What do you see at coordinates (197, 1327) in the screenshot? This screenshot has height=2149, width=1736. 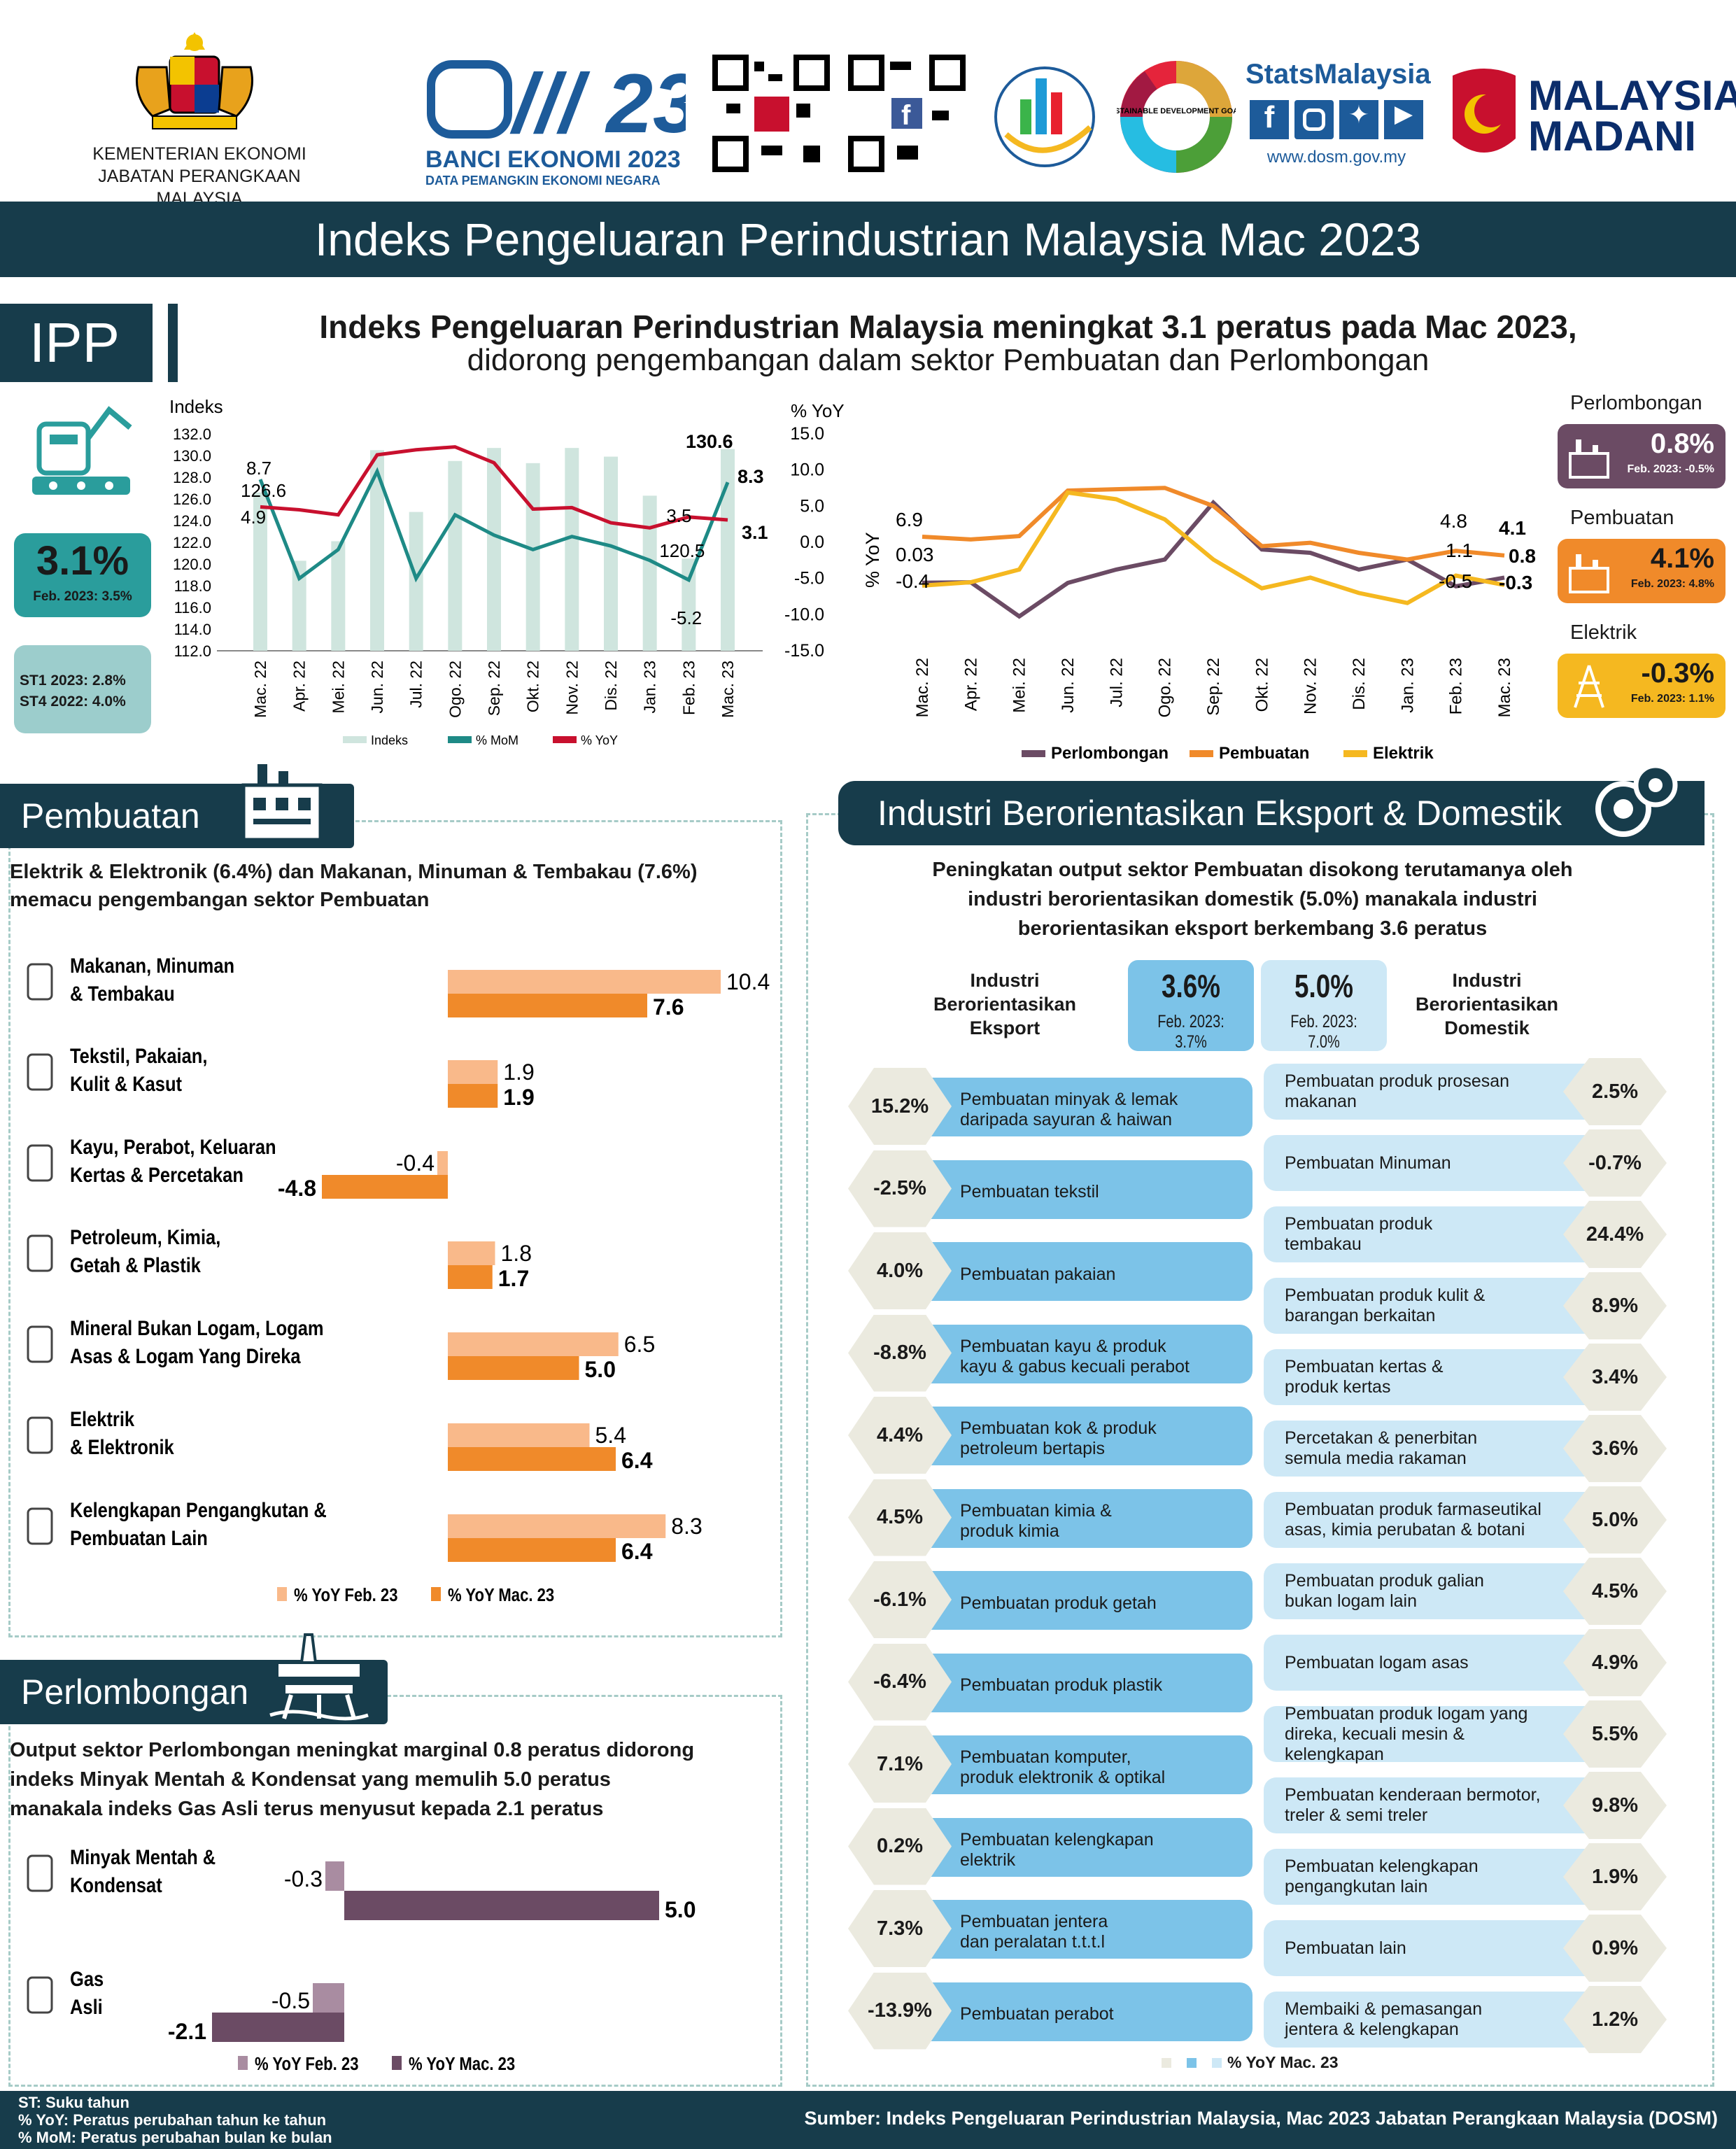 I see `category-label: Mineral Bukan Logam, Logam` at bounding box center [197, 1327].